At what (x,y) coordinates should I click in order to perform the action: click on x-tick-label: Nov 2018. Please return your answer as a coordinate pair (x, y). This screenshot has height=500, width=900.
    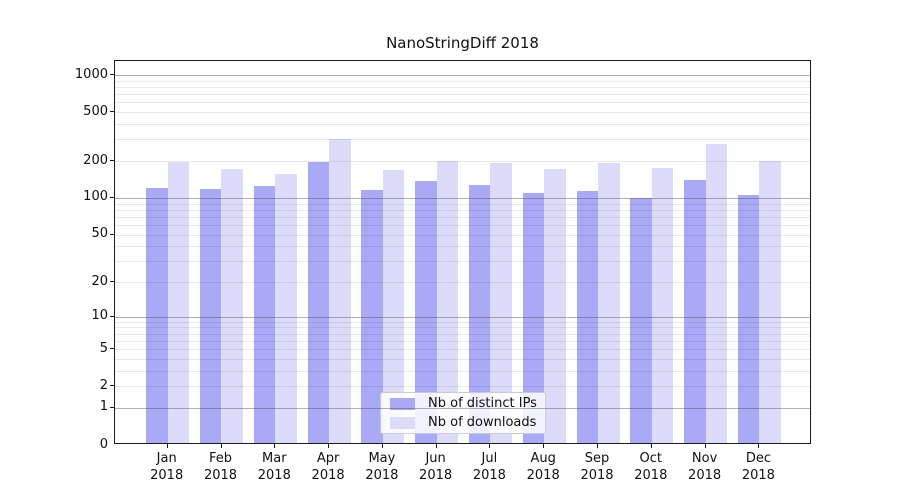
    Looking at the image, I should click on (705, 467).